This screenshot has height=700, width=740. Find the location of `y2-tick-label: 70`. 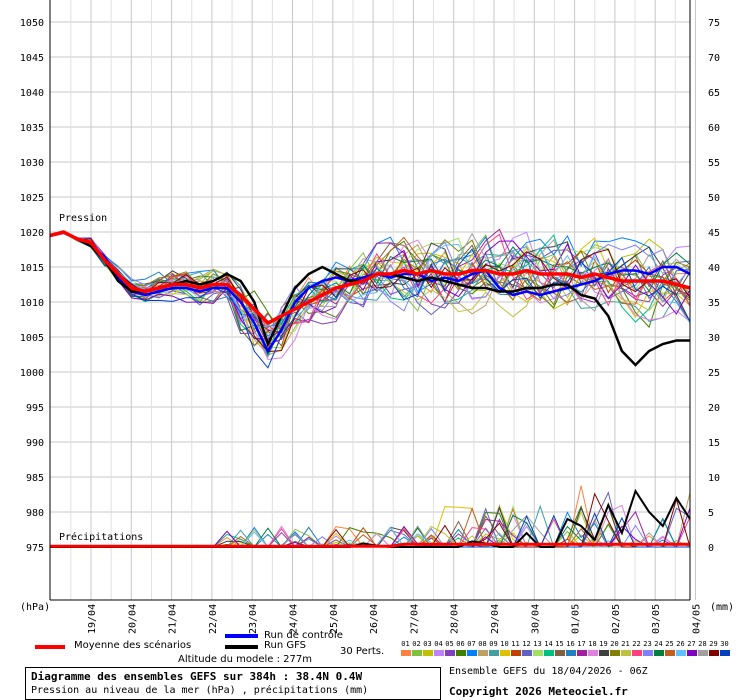

y2-tick-label: 70 is located at coordinates (714, 58).